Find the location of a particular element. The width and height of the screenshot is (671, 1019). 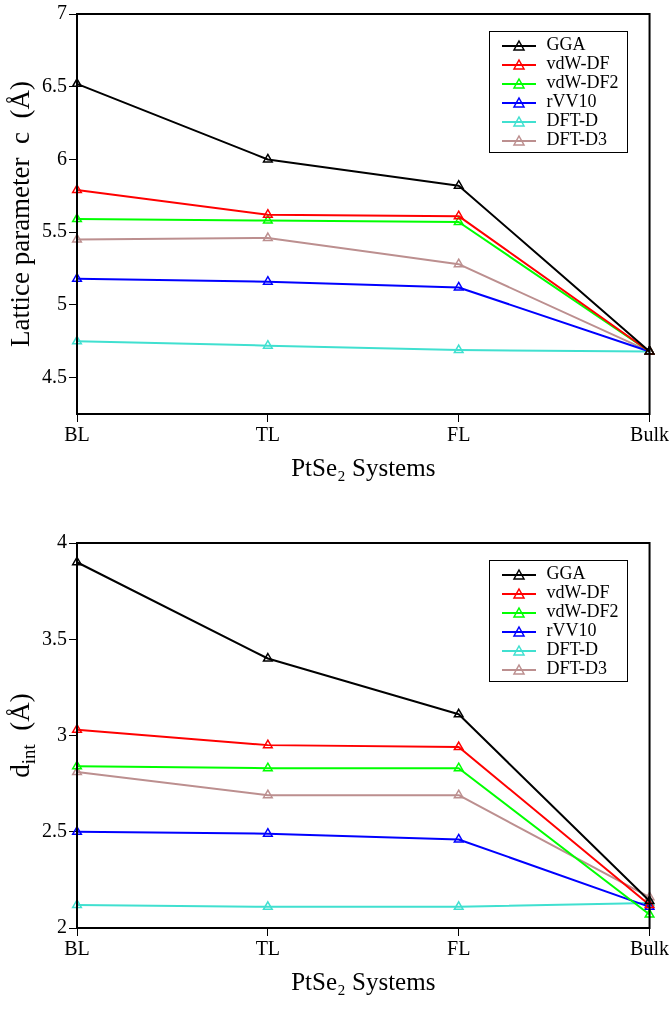

y-tick-label: 2.5 is located at coordinates (54, 830).